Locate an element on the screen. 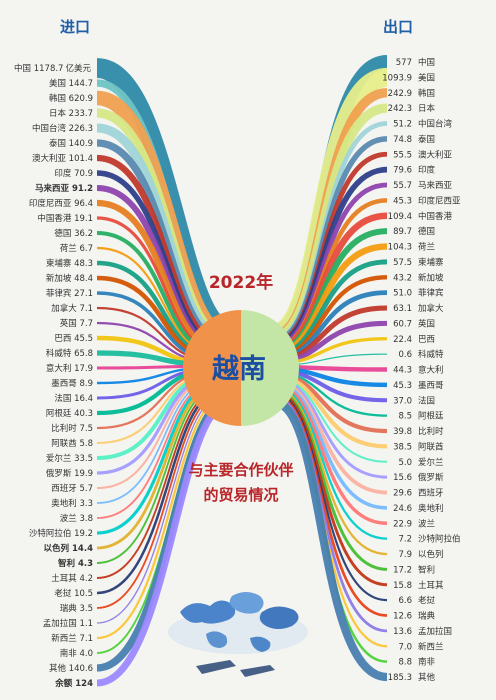 This screenshot has height=700, width=496. import-label-36: 瑞典 3.5 is located at coordinates (76, 608).